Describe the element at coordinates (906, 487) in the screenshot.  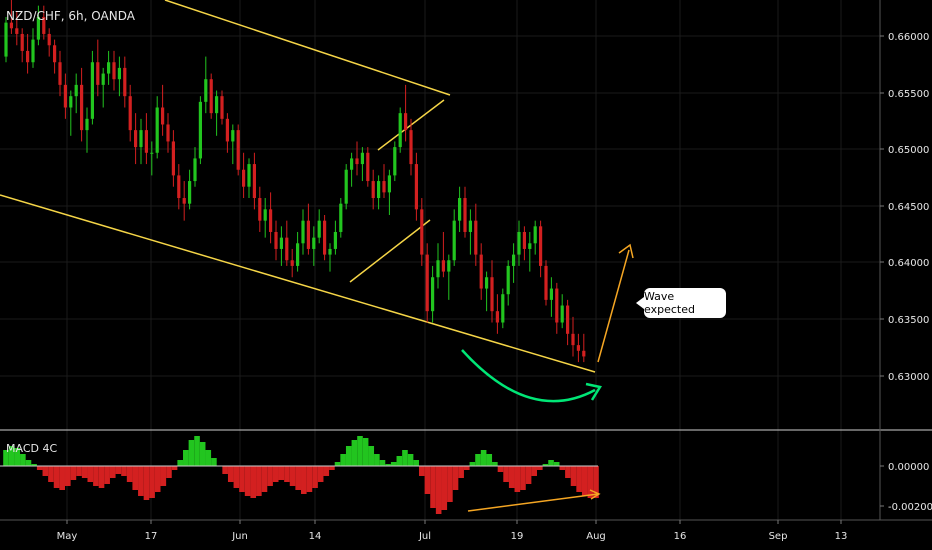
I see `macd-axis: 0.00000 -0.00200` at that location.